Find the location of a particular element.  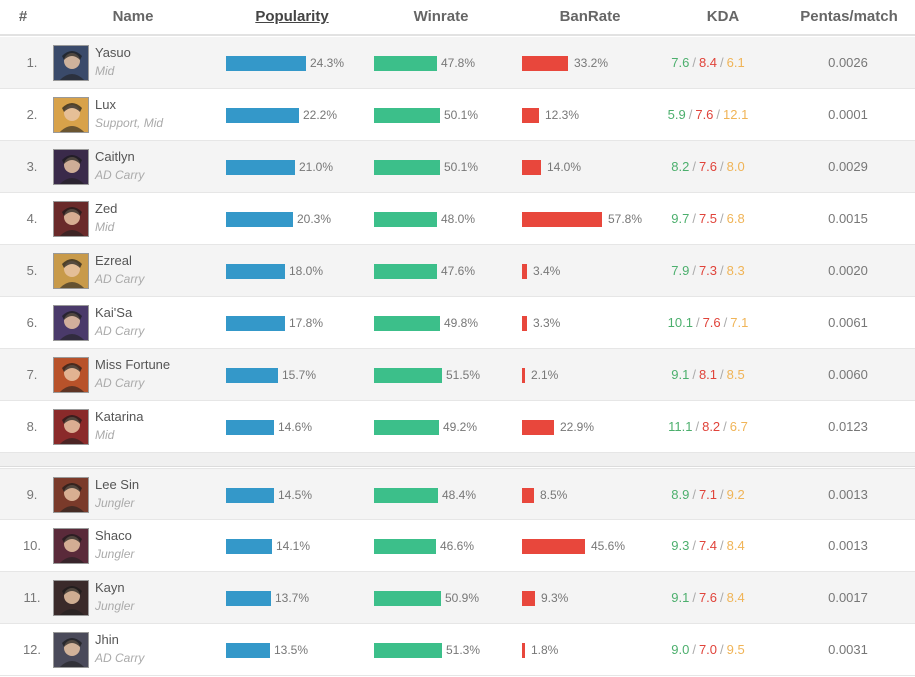

rank-number: 3. is located at coordinates (32, 166).